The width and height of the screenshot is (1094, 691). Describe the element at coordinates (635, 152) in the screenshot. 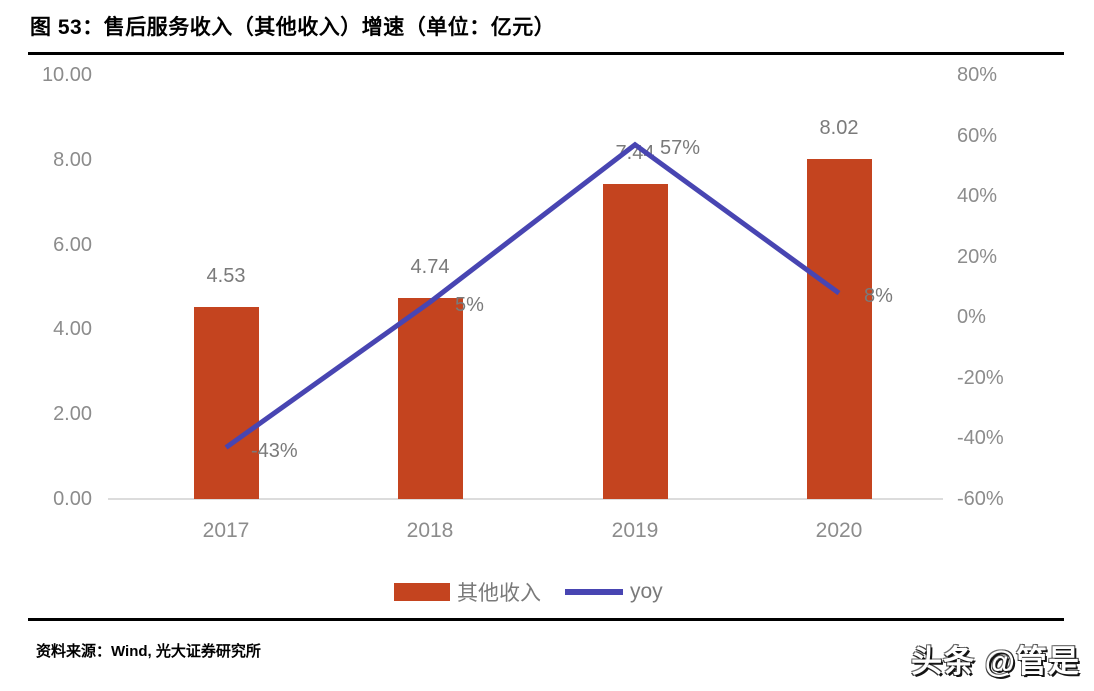

I see `bar-data-label: 7.44` at that location.